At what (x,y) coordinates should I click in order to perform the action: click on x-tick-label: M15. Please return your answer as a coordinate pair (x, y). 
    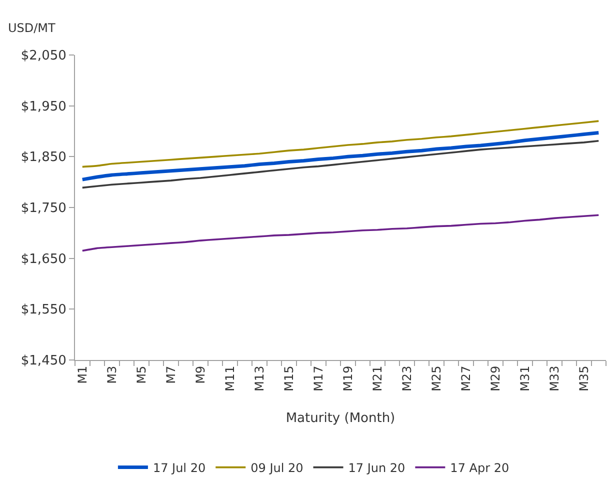
    Looking at the image, I should click on (289, 379).